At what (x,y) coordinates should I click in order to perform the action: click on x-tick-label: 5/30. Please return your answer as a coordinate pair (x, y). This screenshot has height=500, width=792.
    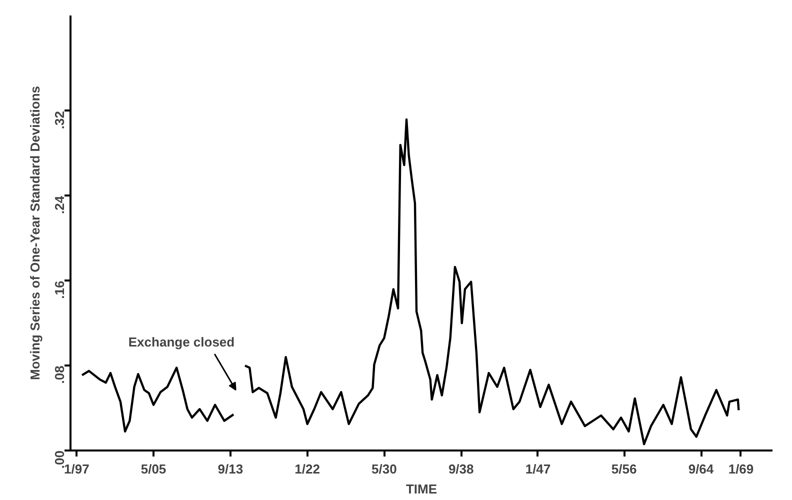
    Looking at the image, I should click on (384, 469).